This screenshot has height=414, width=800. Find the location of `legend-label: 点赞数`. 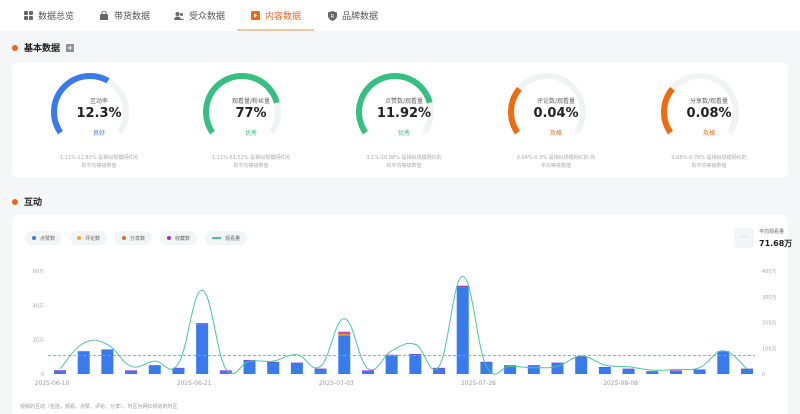

legend-label: 点赞数 is located at coordinates (48, 238).